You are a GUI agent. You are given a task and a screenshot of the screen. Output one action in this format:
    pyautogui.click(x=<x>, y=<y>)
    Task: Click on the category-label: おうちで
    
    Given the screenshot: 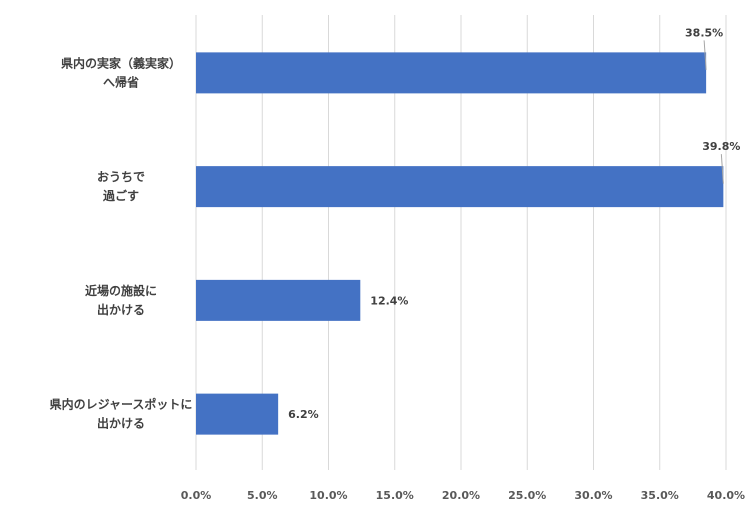 What is the action you would take?
    pyautogui.click(x=121, y=177)
    